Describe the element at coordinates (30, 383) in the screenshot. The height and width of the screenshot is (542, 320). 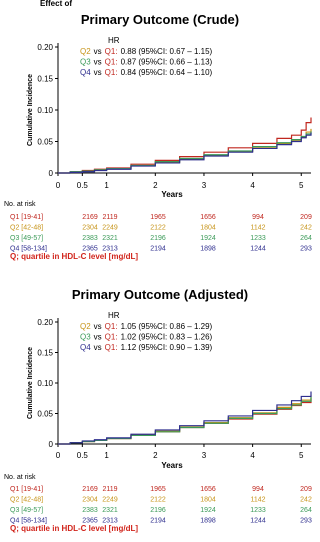
I see `y-axis-title: Cumulative Incidence` at that location.